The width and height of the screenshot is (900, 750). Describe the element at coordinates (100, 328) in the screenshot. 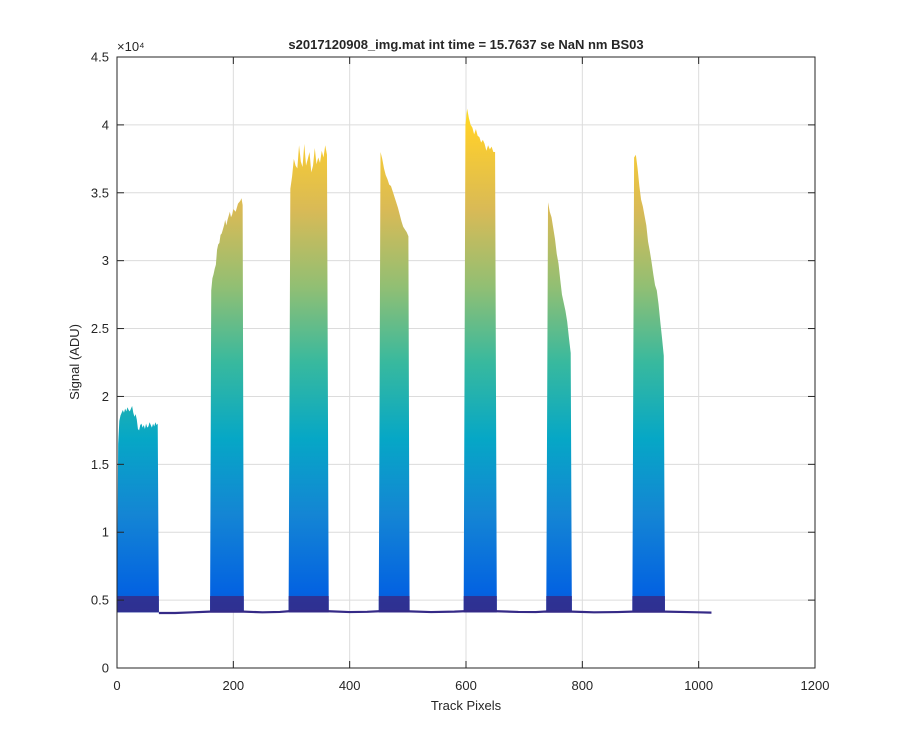

I see `y-tick-label: 2.5` at that location.